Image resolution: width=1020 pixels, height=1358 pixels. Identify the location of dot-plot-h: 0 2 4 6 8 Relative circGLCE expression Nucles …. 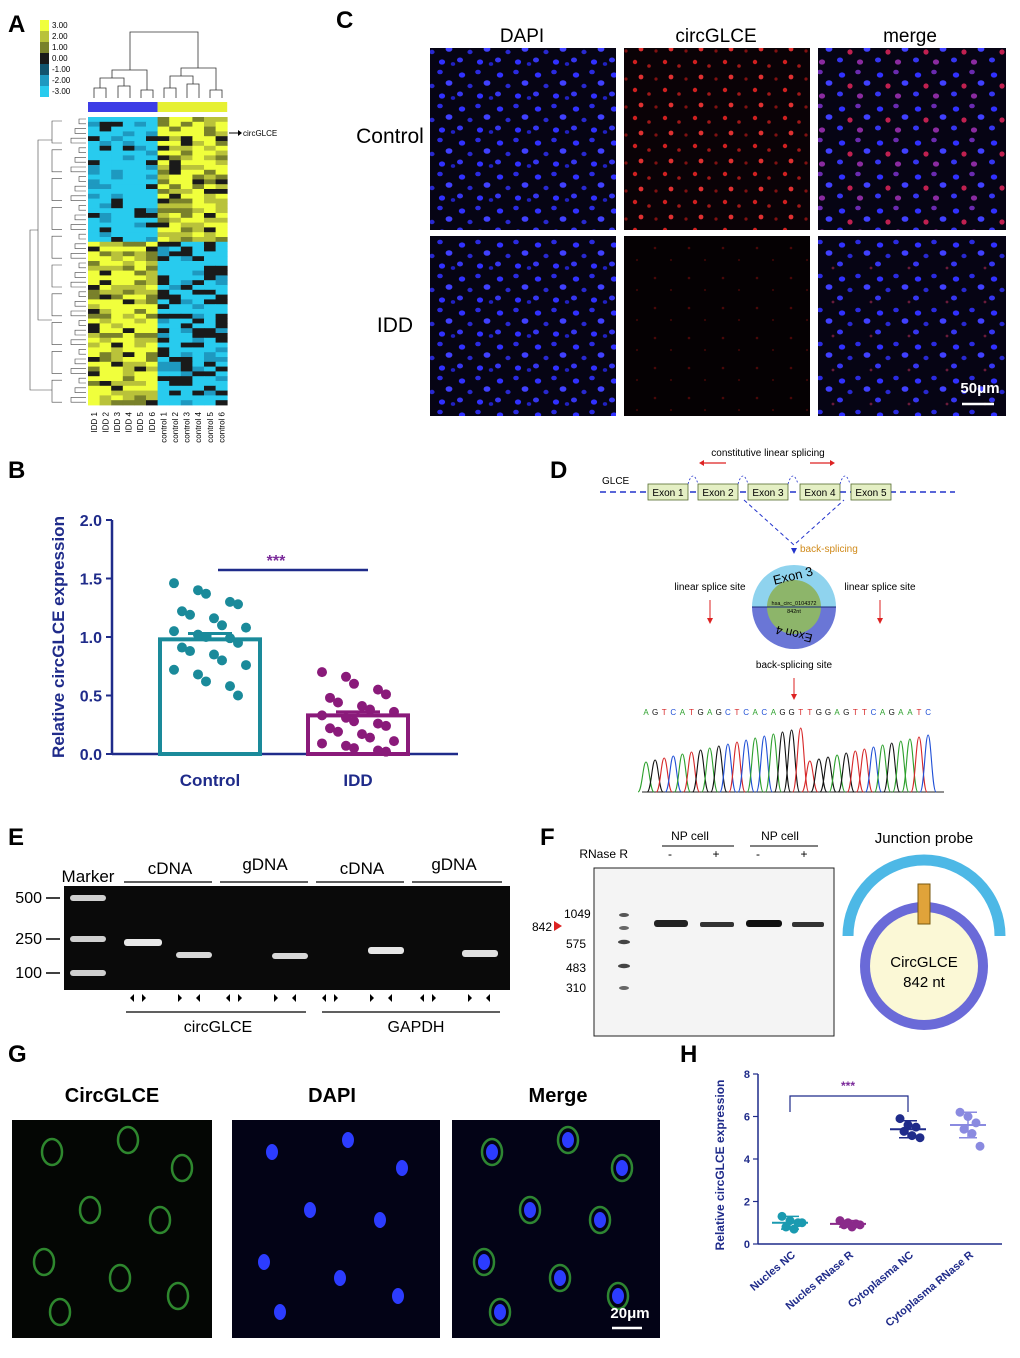
(857, 1199).